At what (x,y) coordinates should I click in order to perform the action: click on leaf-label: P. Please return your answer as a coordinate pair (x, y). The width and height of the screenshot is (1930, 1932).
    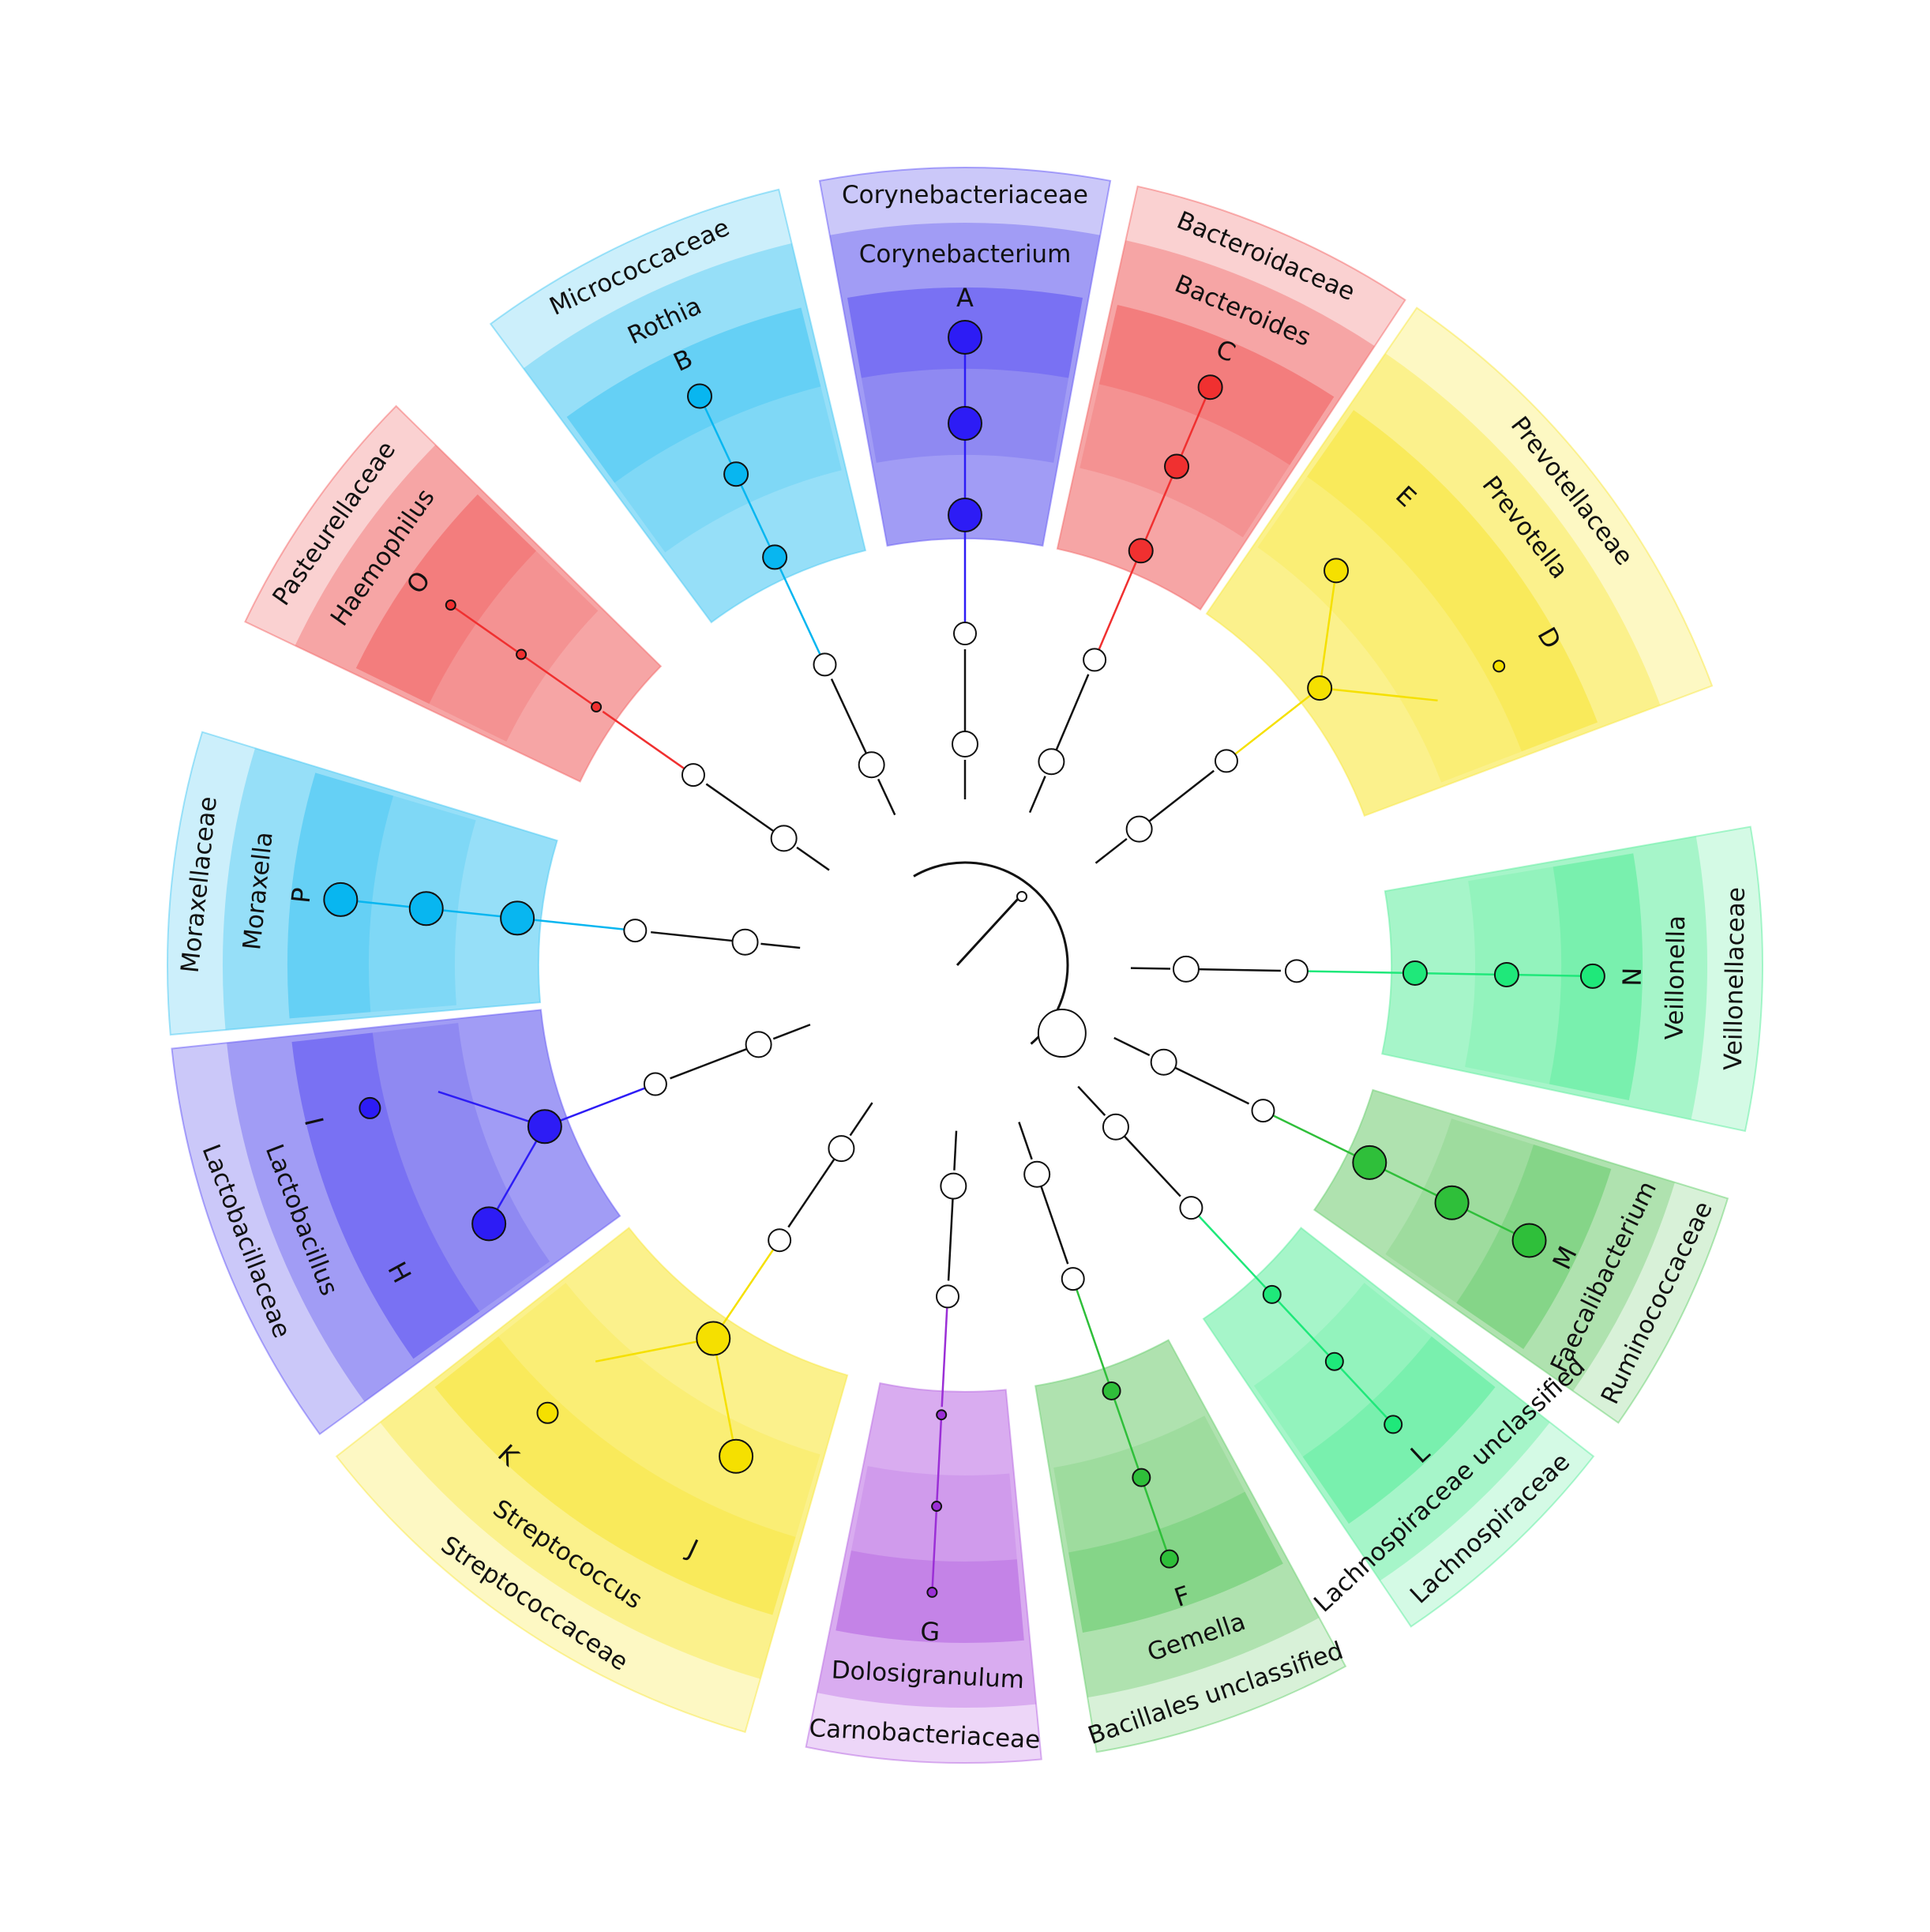
    Looking at the image, I should click on (301, 895).